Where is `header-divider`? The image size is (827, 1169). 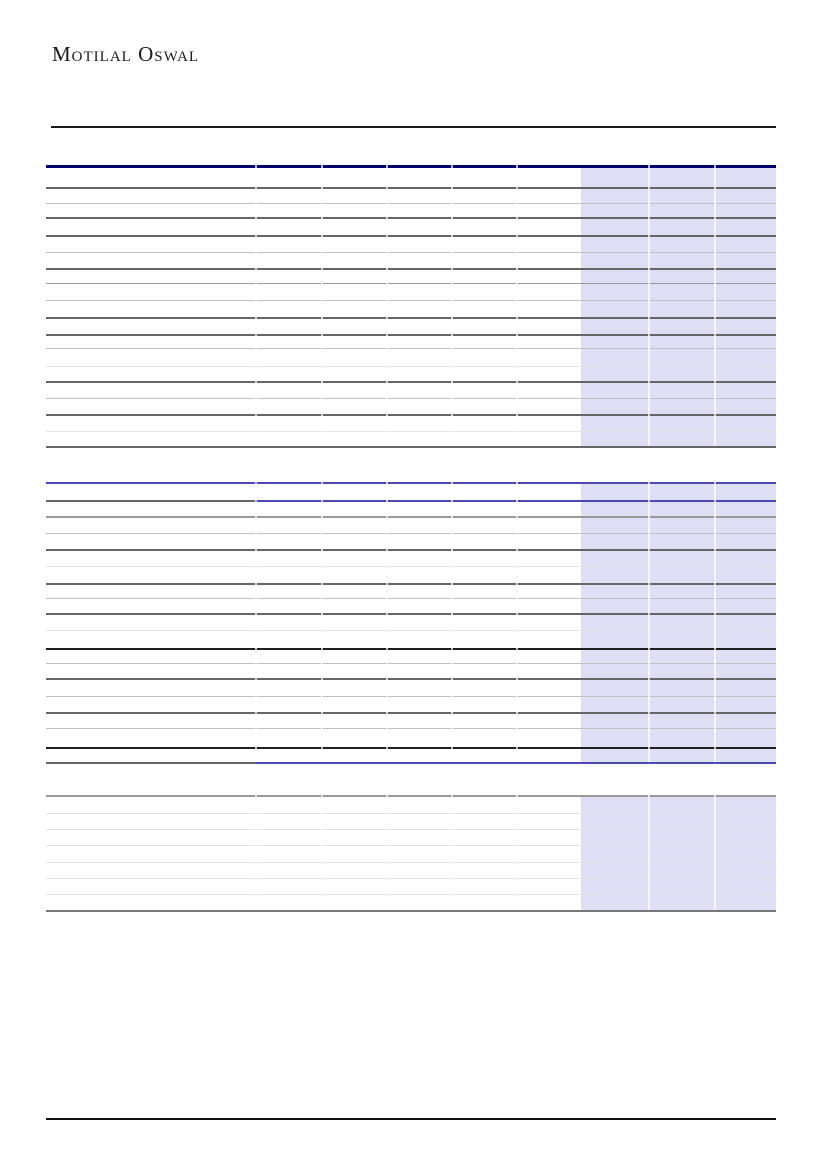
header-divider is located at coordinates (413, 127).